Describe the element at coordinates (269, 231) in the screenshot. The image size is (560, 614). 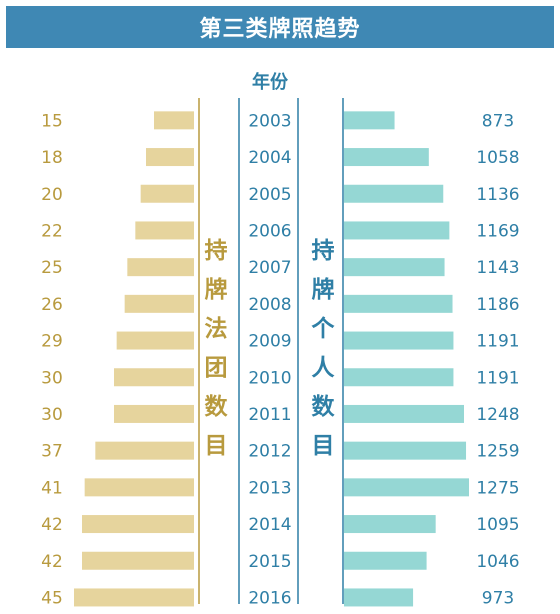
I see `year-label: 2006` at that location.